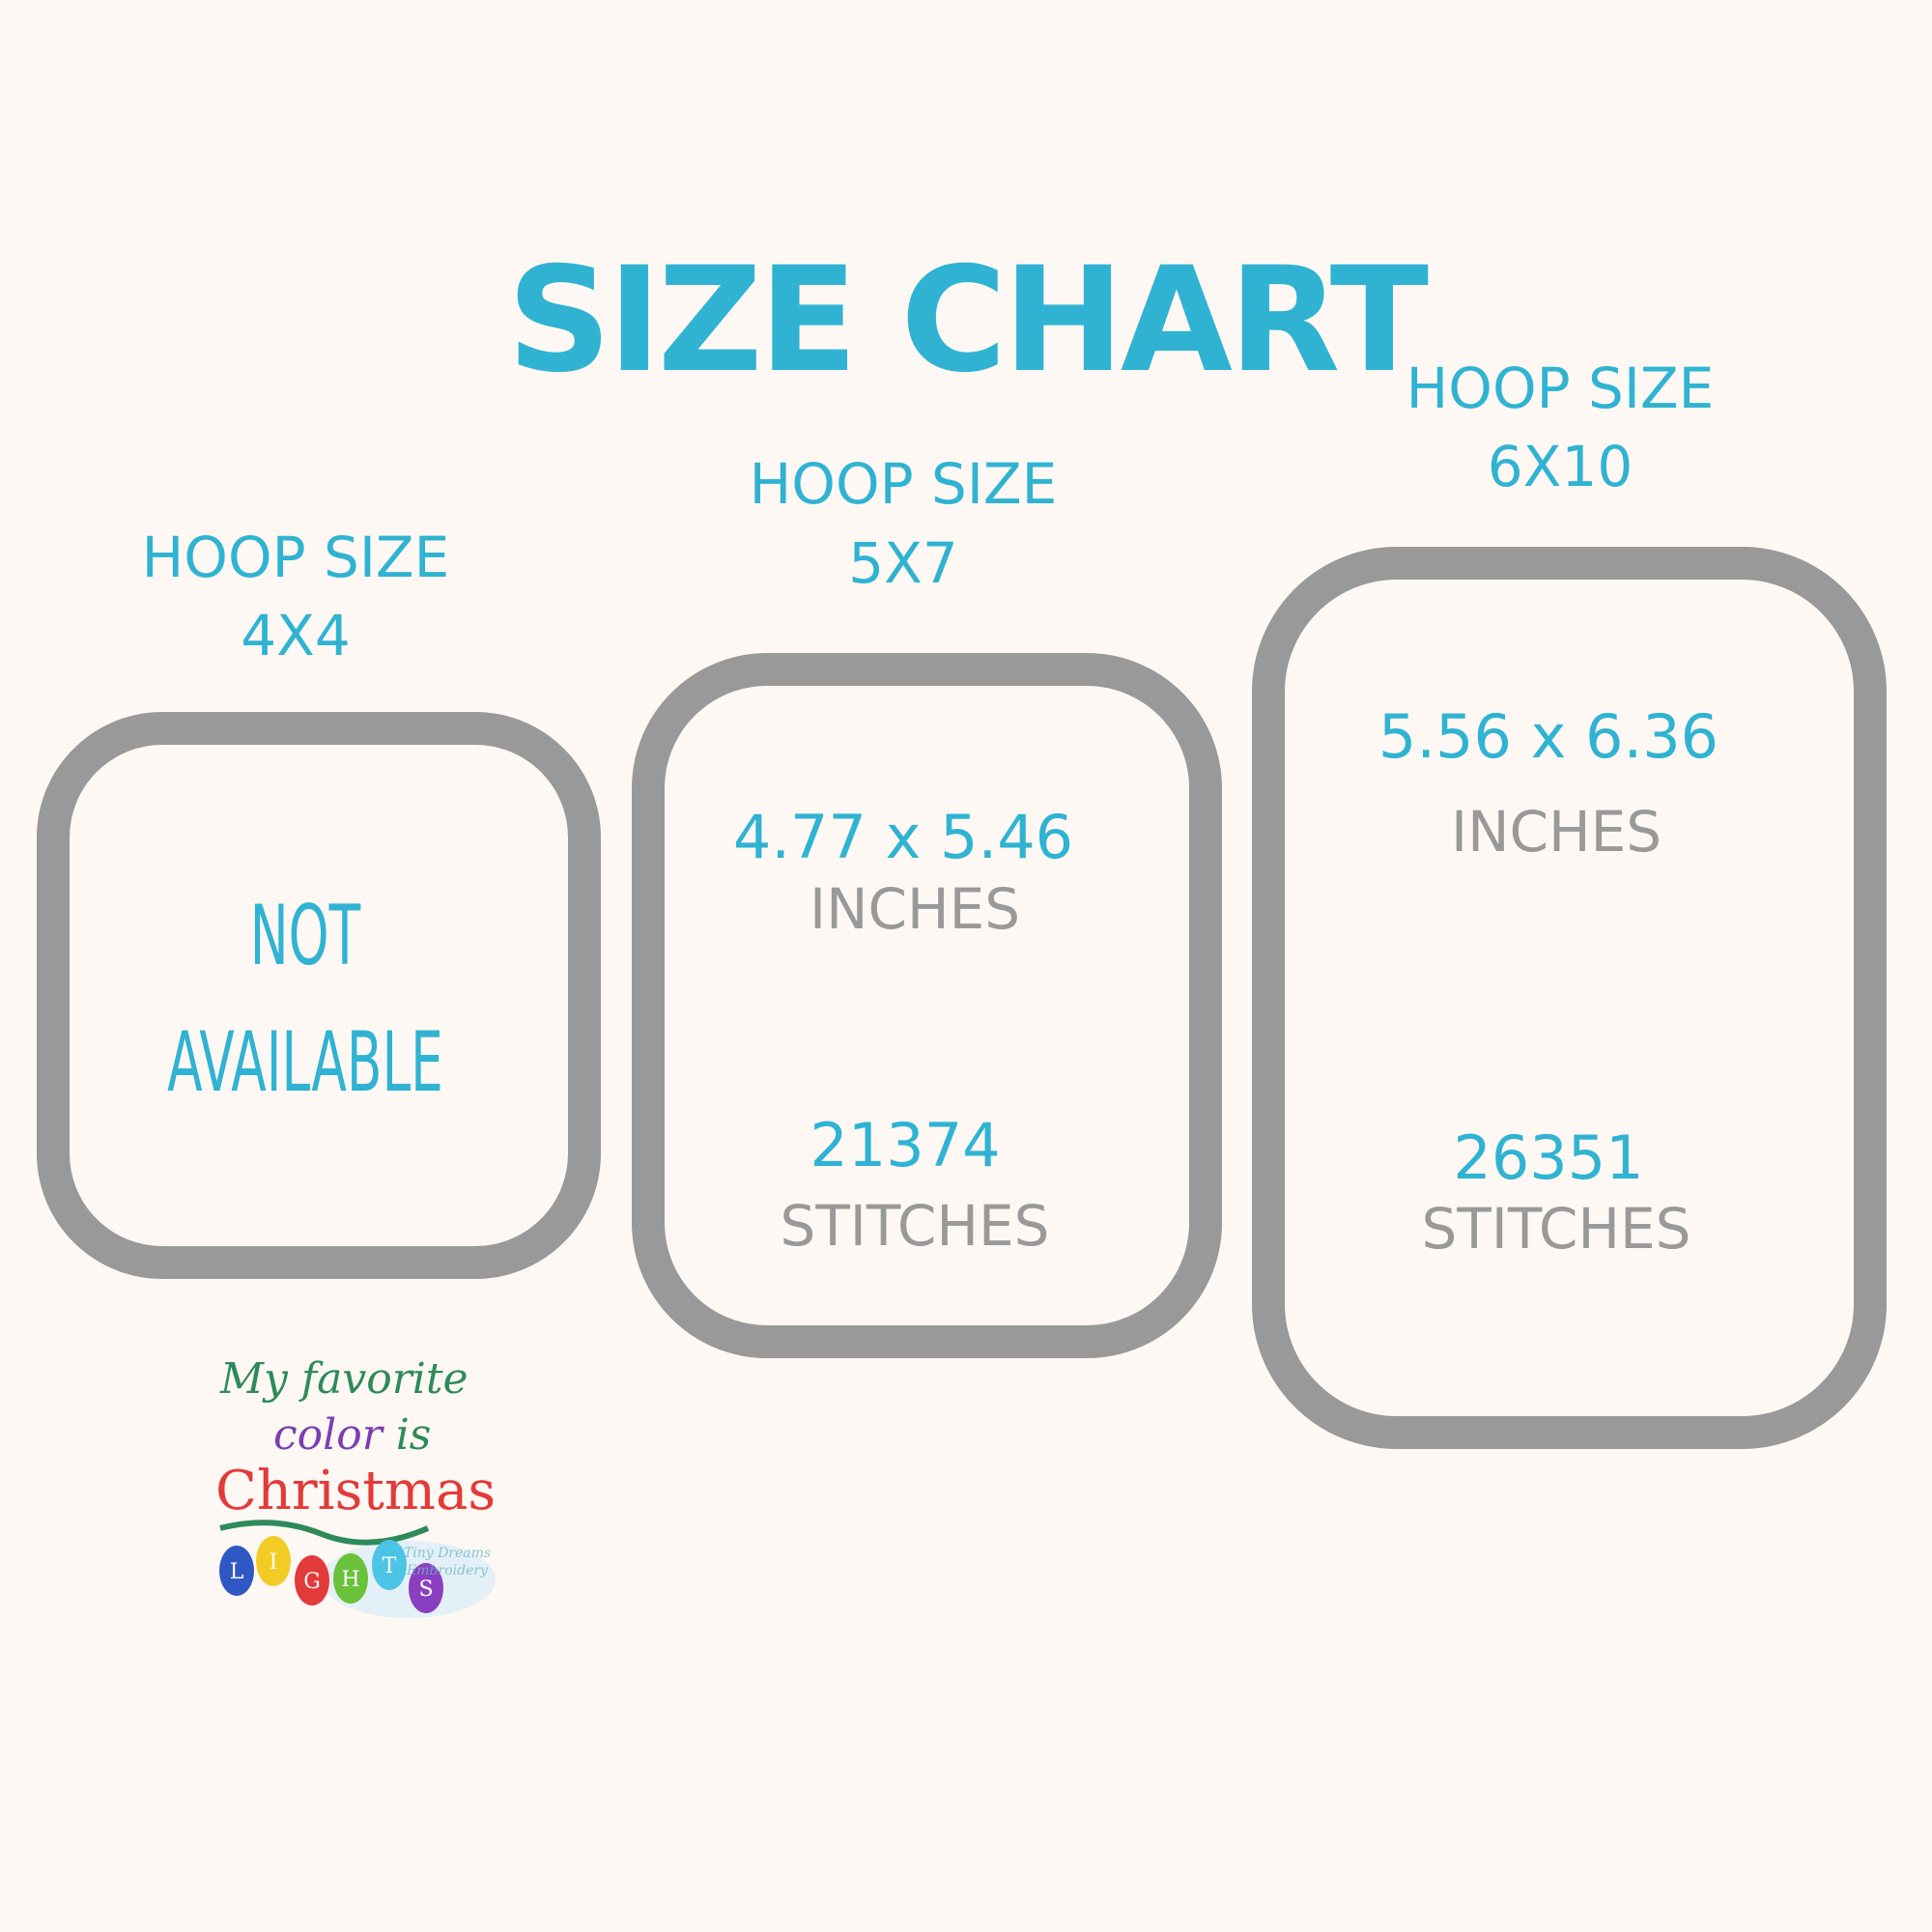 The width and height of the screenshot is (1932, 1932). Describe the element at coordinates (903, 837) in the screenshot. I see `dimensions-5x7: 4.77 x 5.46` at that location.